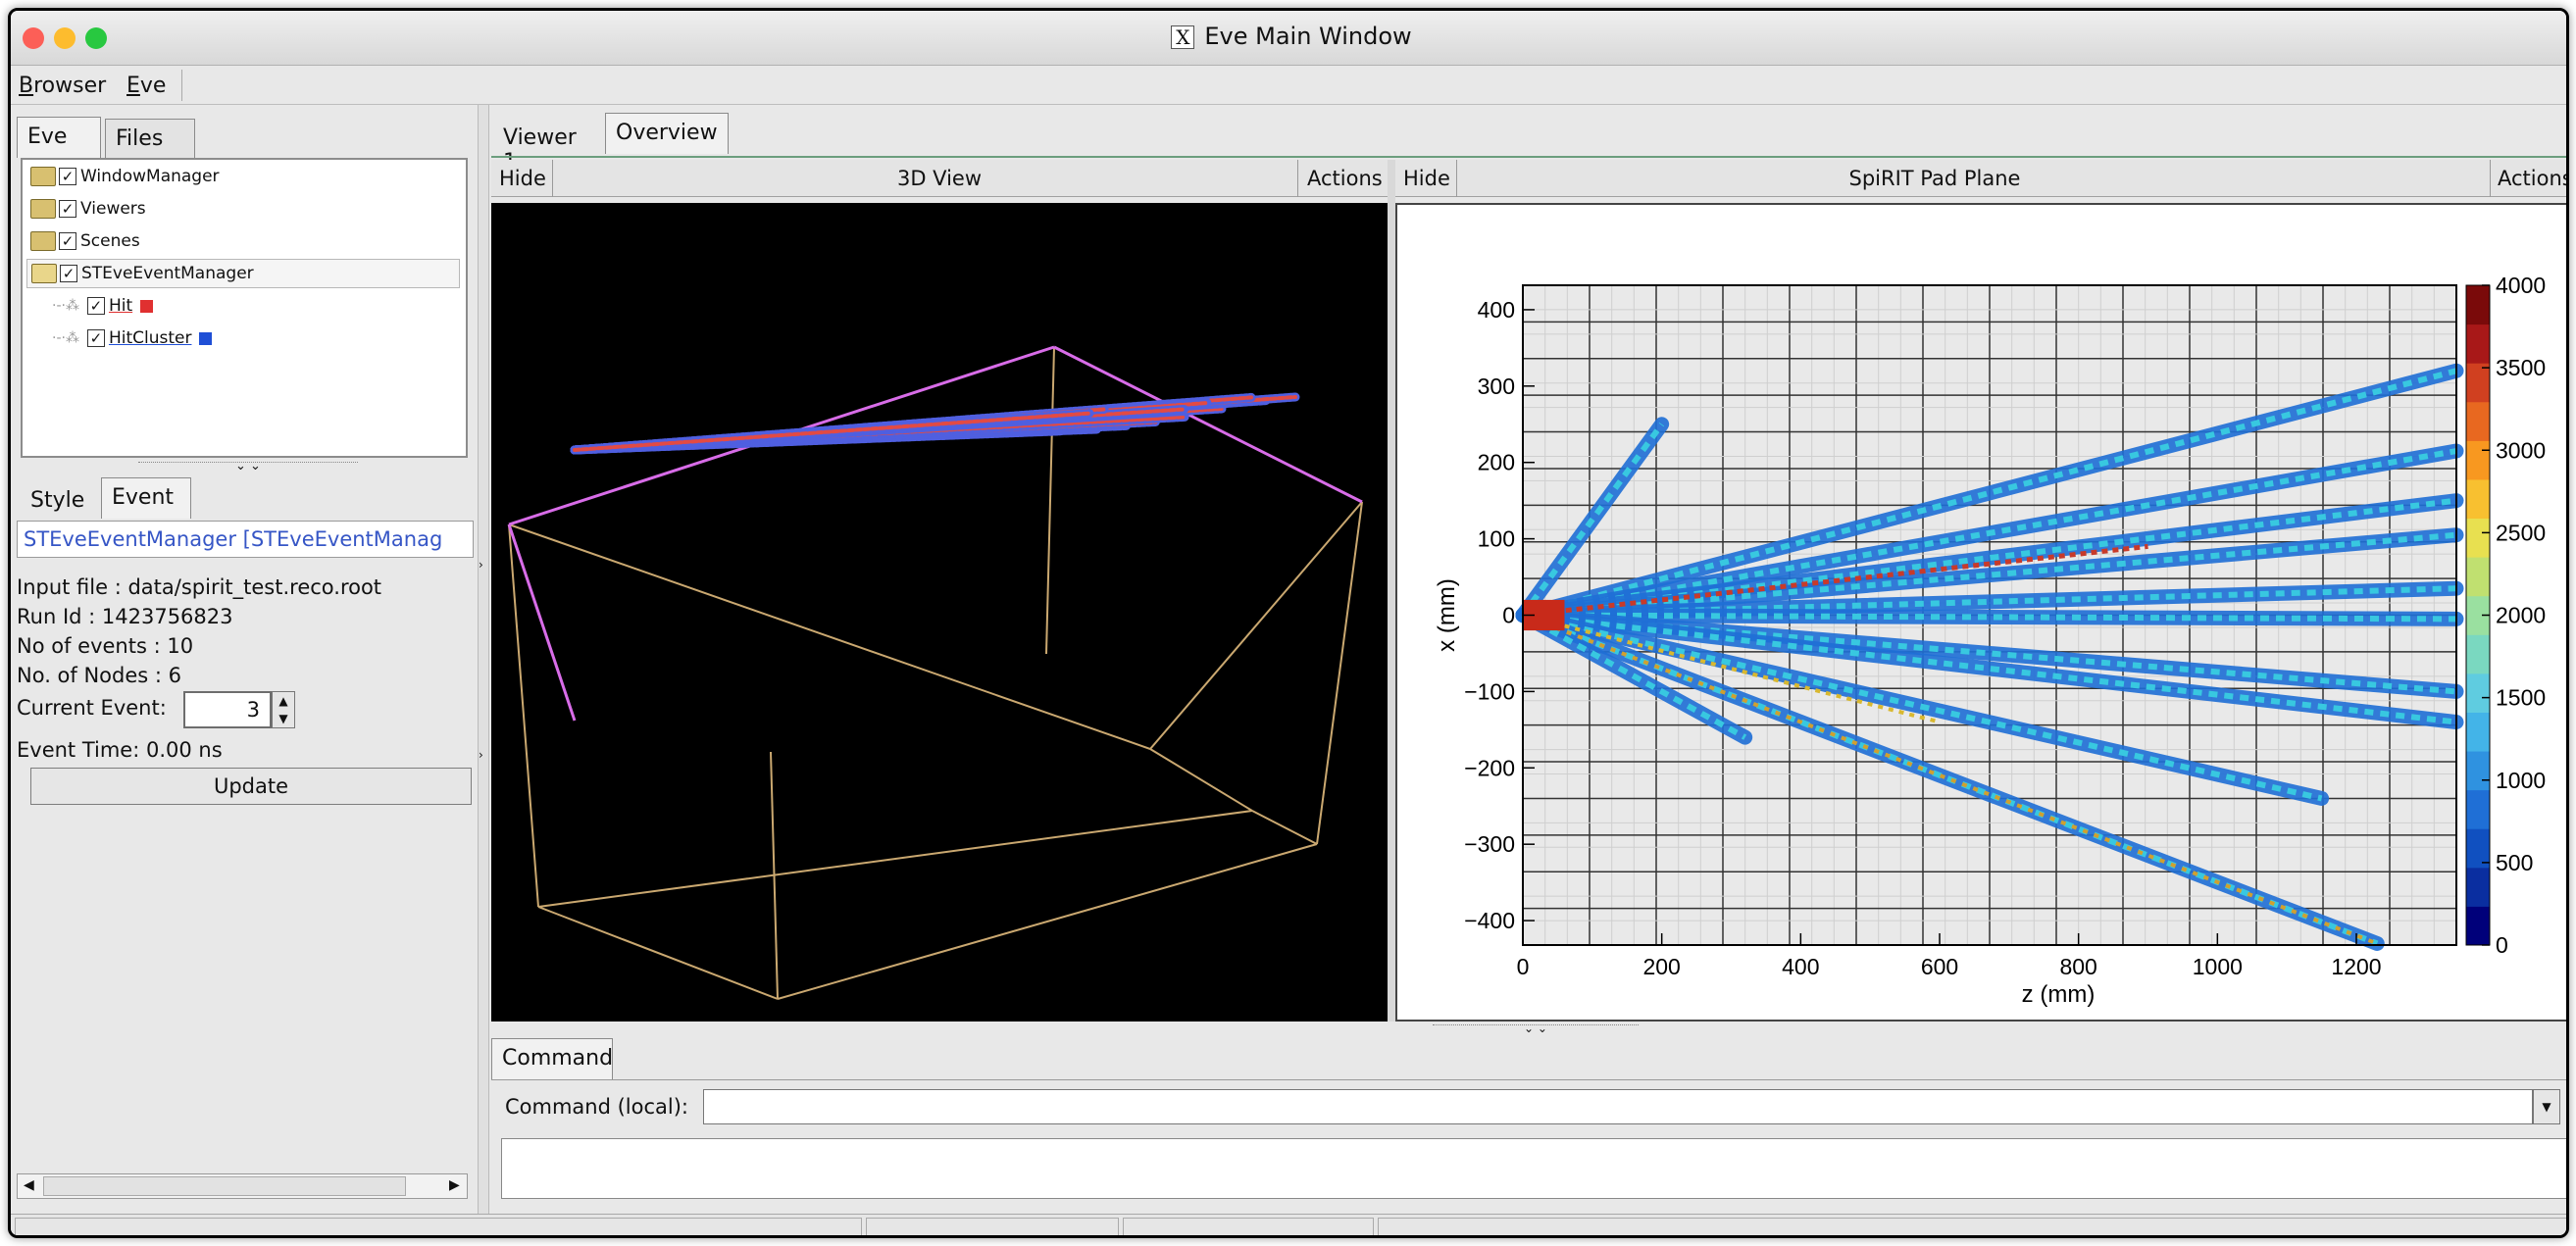  Describe the element at coordinates (1345, 178) in the screenshot. I see `view3d-actions-button: Actions` at that location.